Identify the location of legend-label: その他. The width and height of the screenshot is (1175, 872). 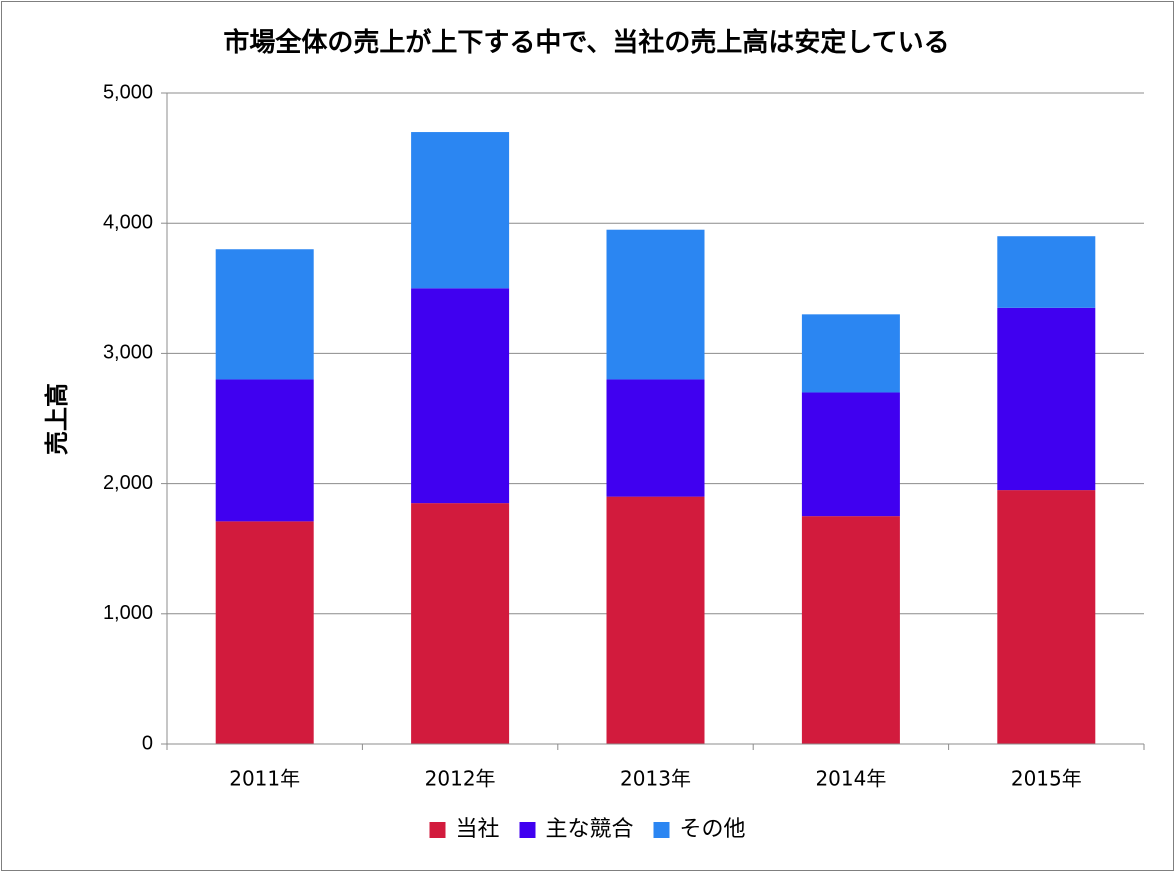
(713, 829).